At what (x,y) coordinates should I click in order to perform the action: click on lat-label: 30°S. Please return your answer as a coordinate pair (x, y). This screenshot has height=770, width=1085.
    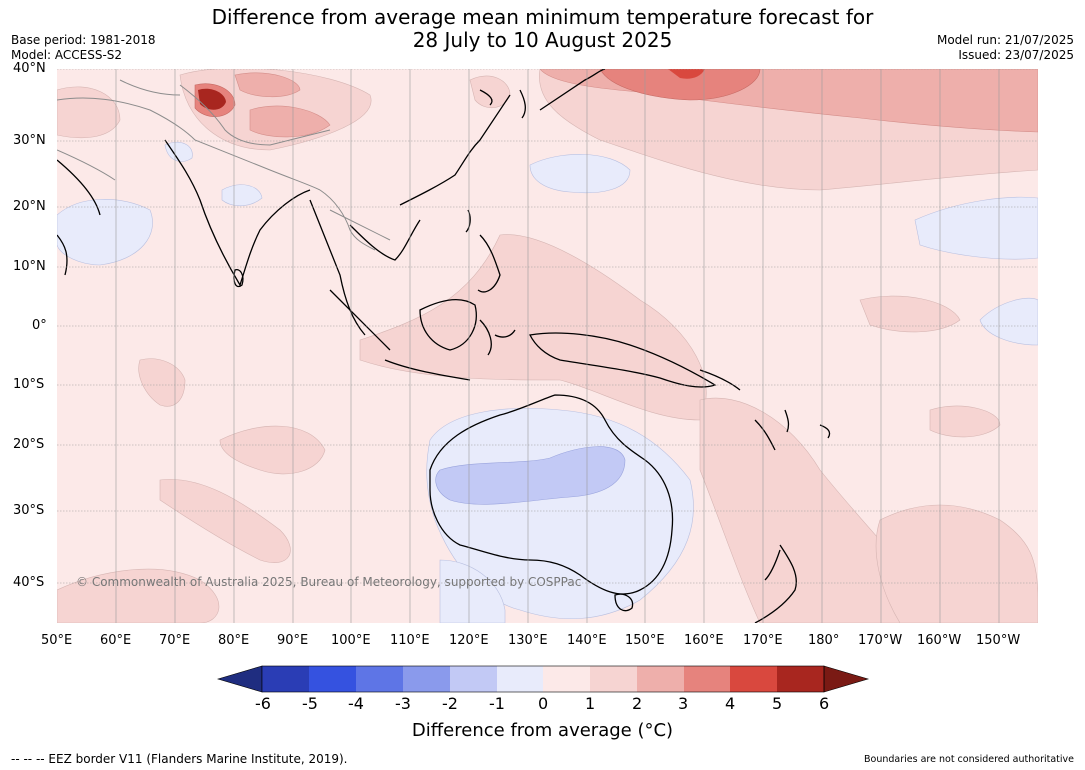
    Looking at the image, I should click on (29, 510).